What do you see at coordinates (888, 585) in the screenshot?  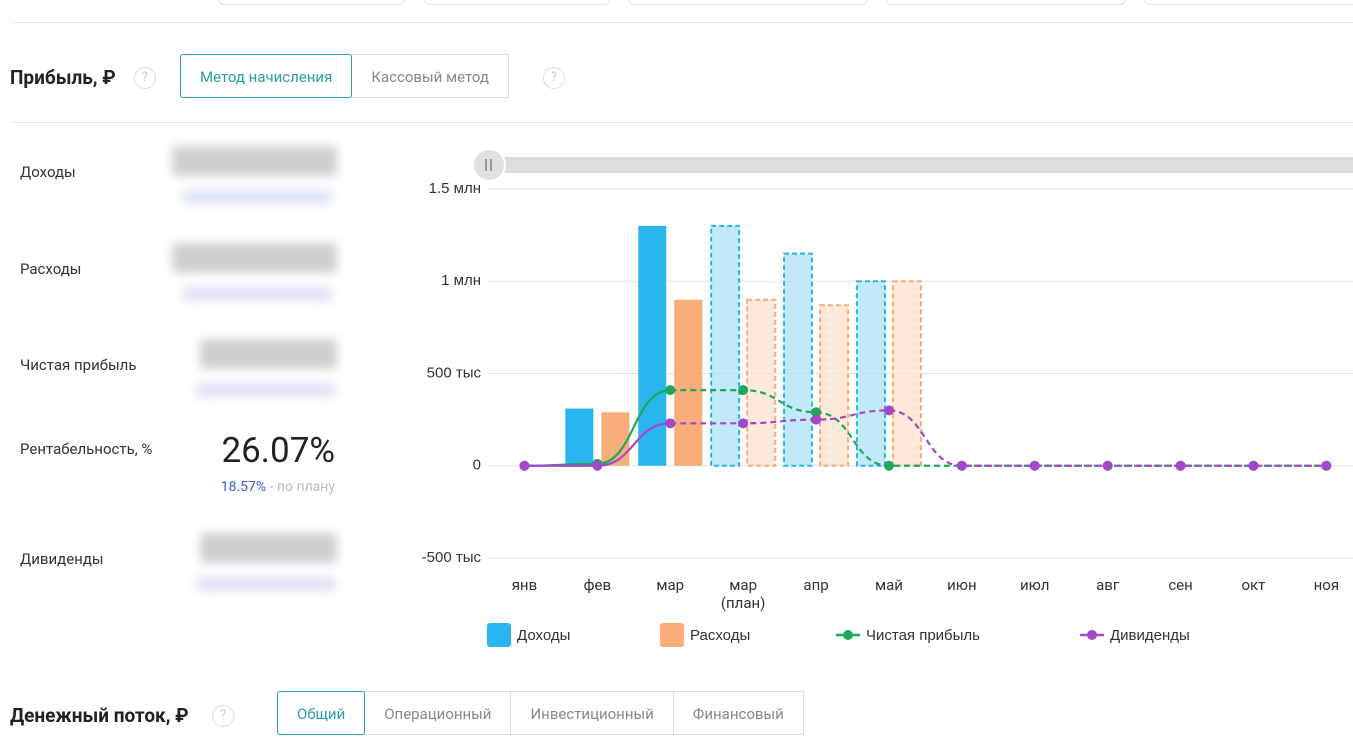 I see `x-tick-label: май` at bounding box center [888, 585].